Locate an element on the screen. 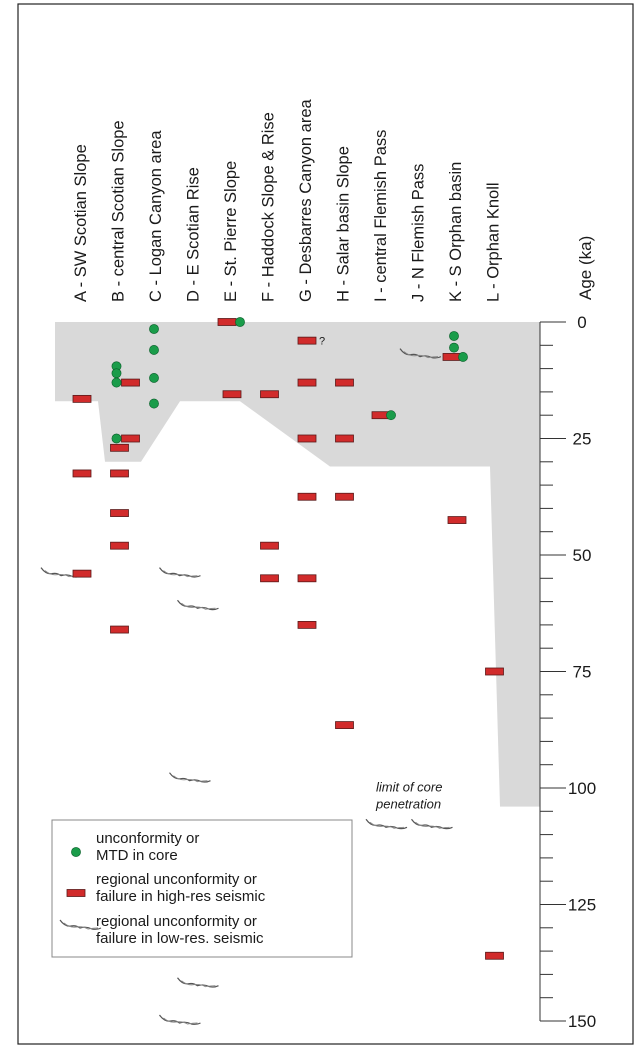  column-label: D - E Scotian Rise is located at coordinates (194, 234).